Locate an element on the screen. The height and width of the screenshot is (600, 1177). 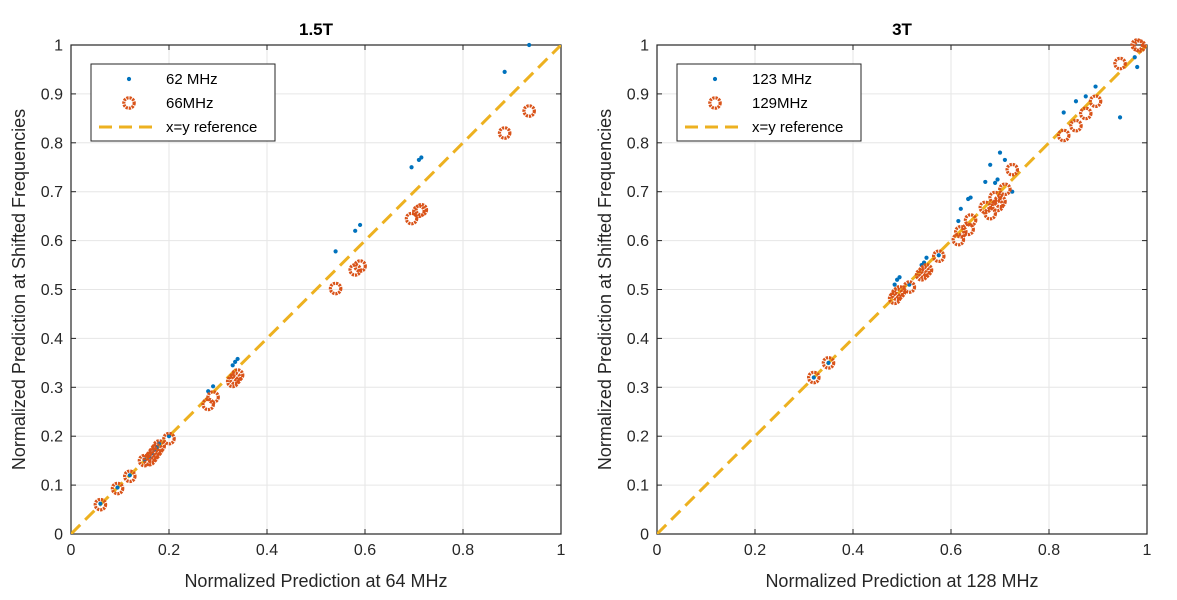
y-tick-label: 0.6 is located at coordinates (638, 241).